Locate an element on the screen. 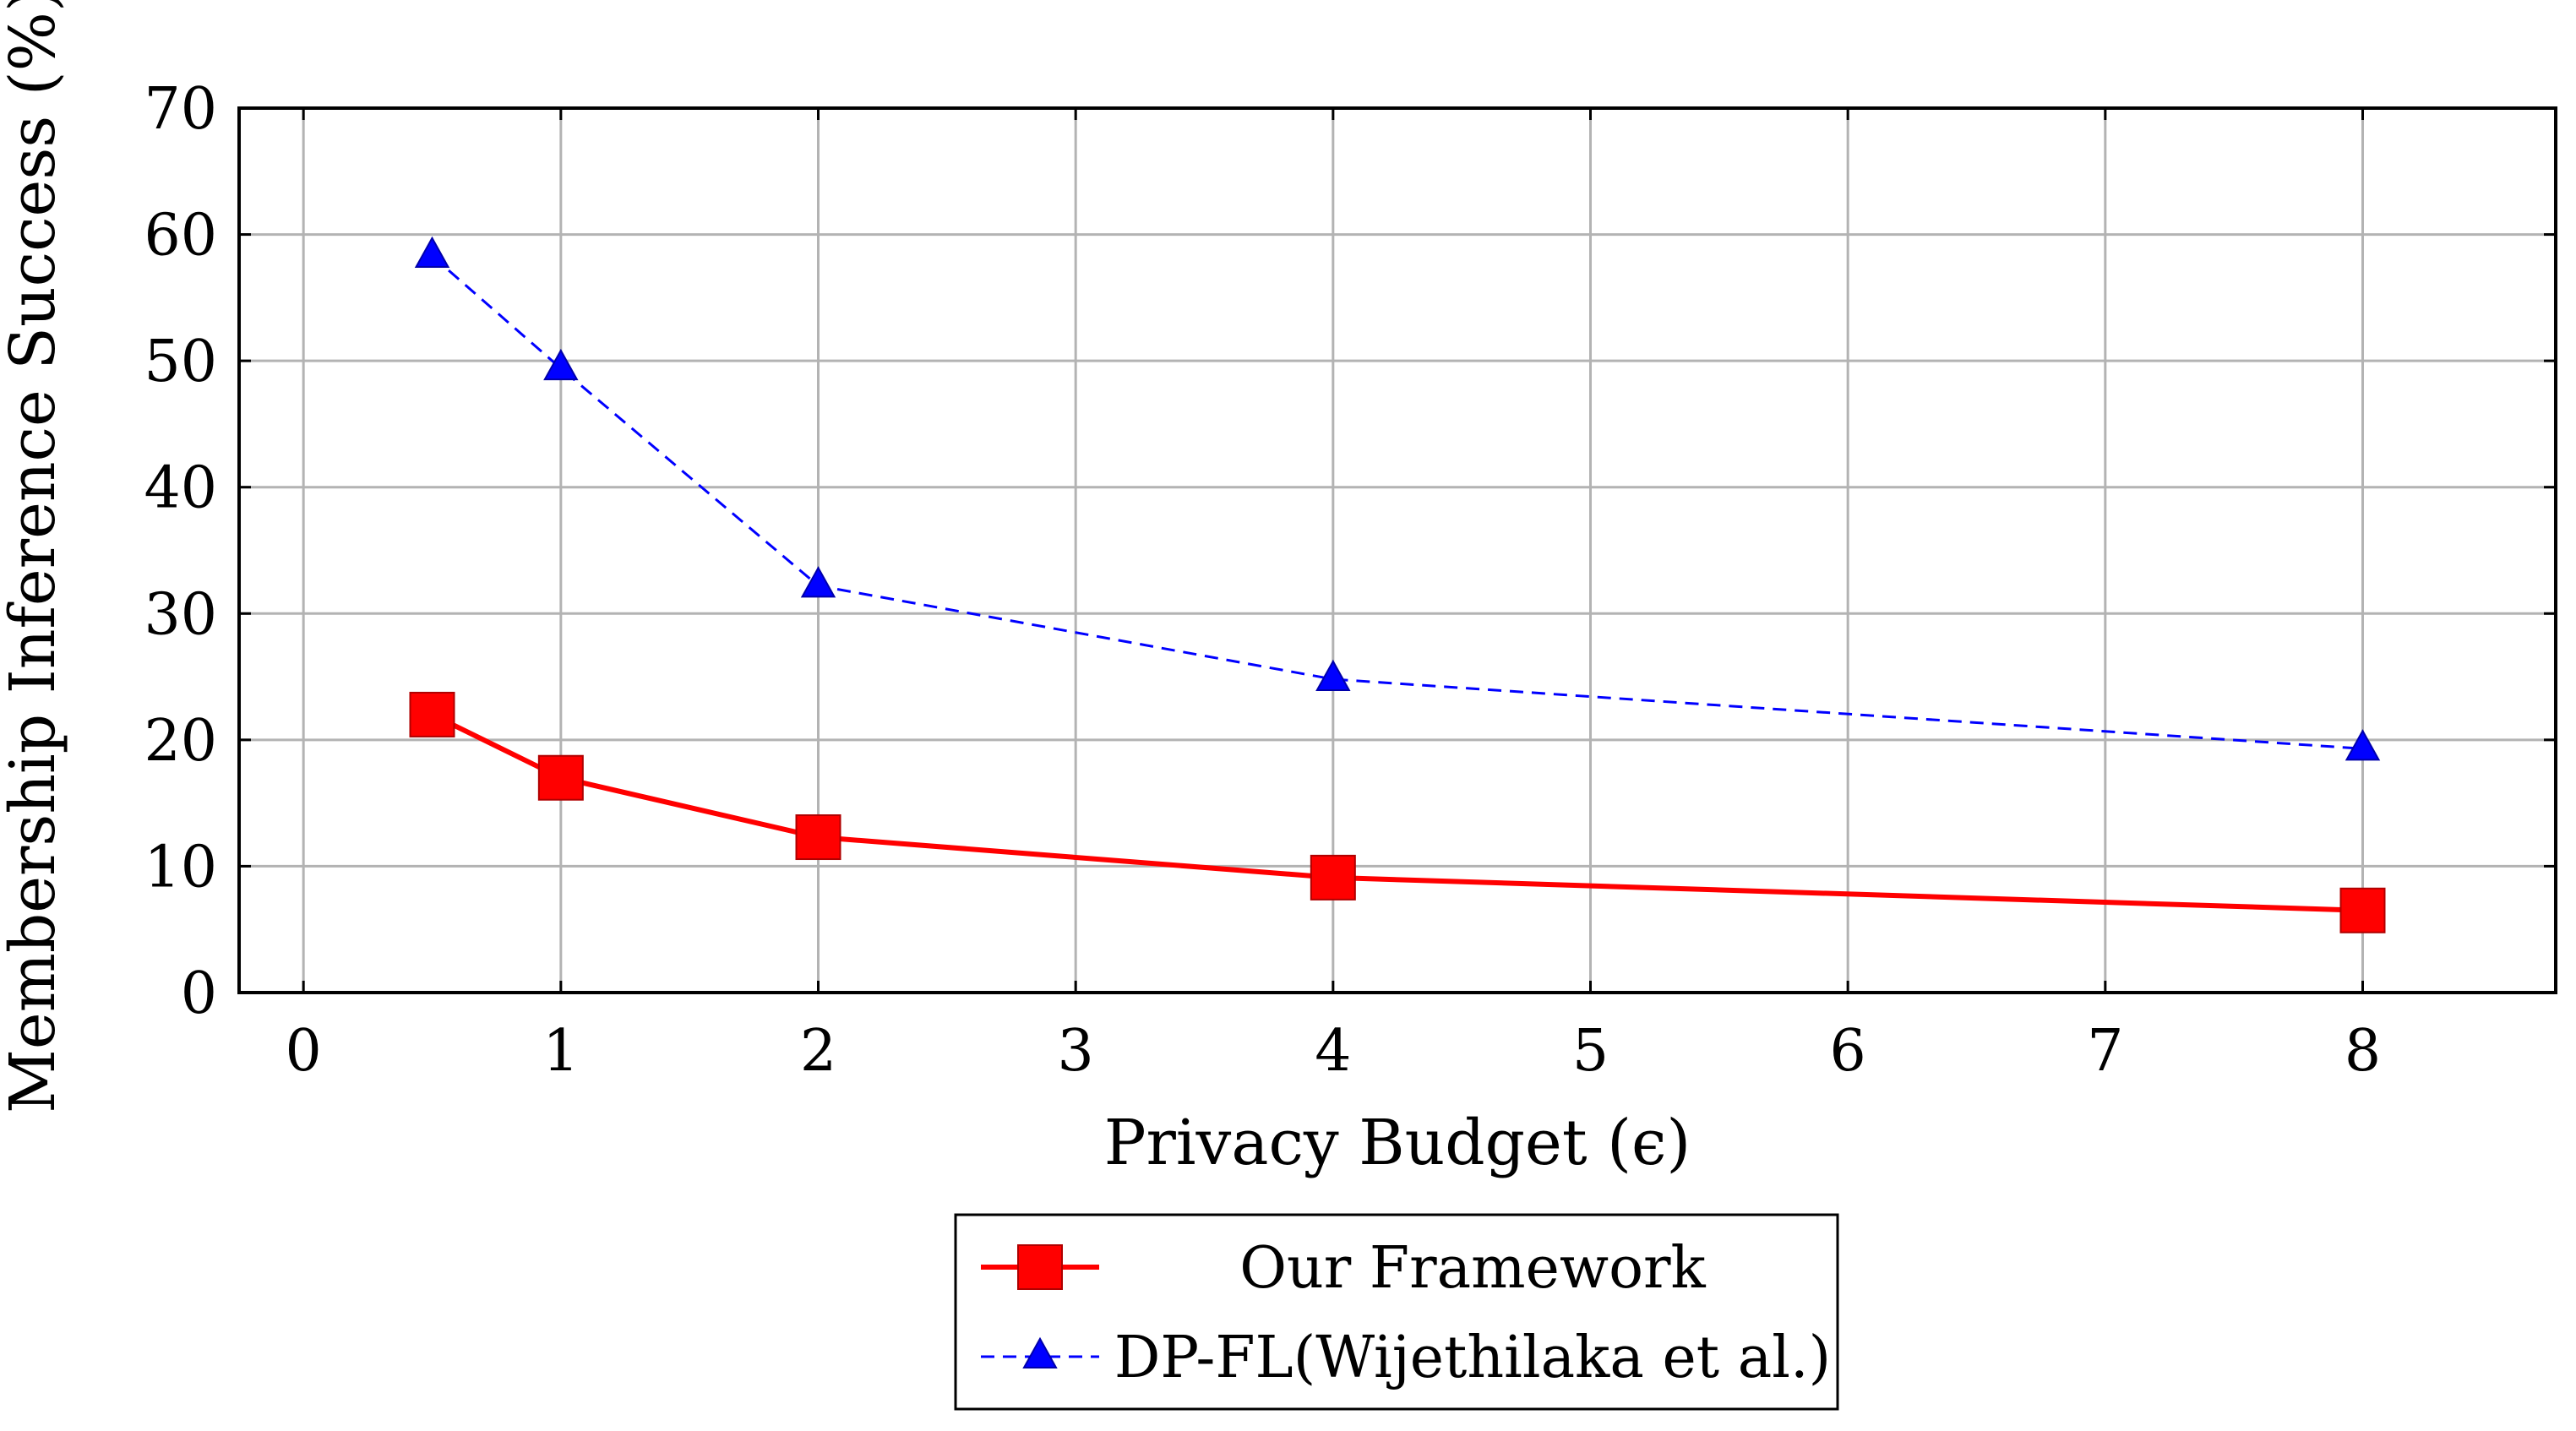 The width and height of the screenshot is (2576, 1431). y-tick-label: 70 is located at coordinates (180, 110).